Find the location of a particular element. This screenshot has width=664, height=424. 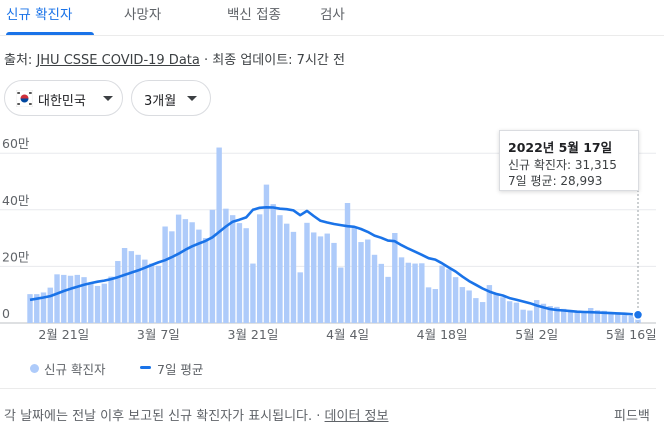

active-tab-indicator is located at coordinates (50, 33).